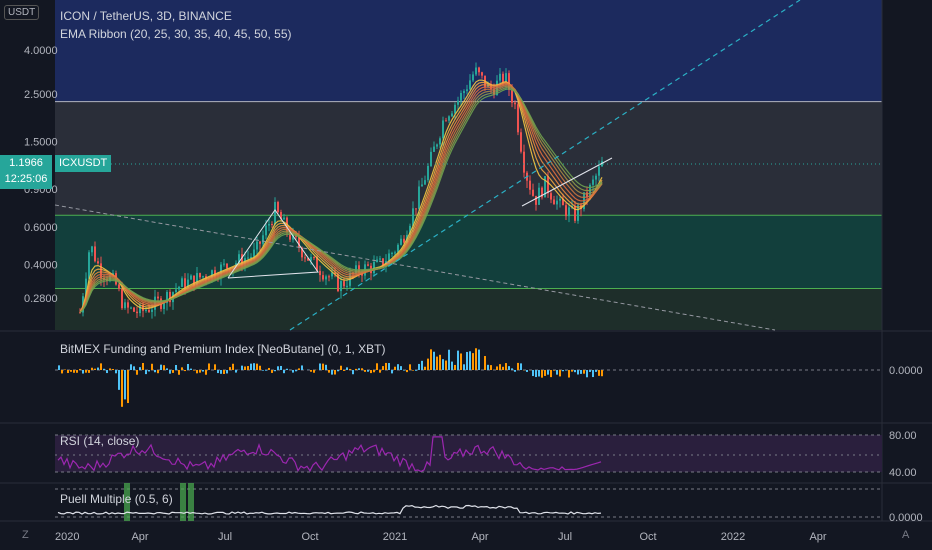 The height and width of the screenshot is (550, 932). Describe the element at coordinates (22, 12) in the screenshot. I see `currency-badge: USDT` at that location.